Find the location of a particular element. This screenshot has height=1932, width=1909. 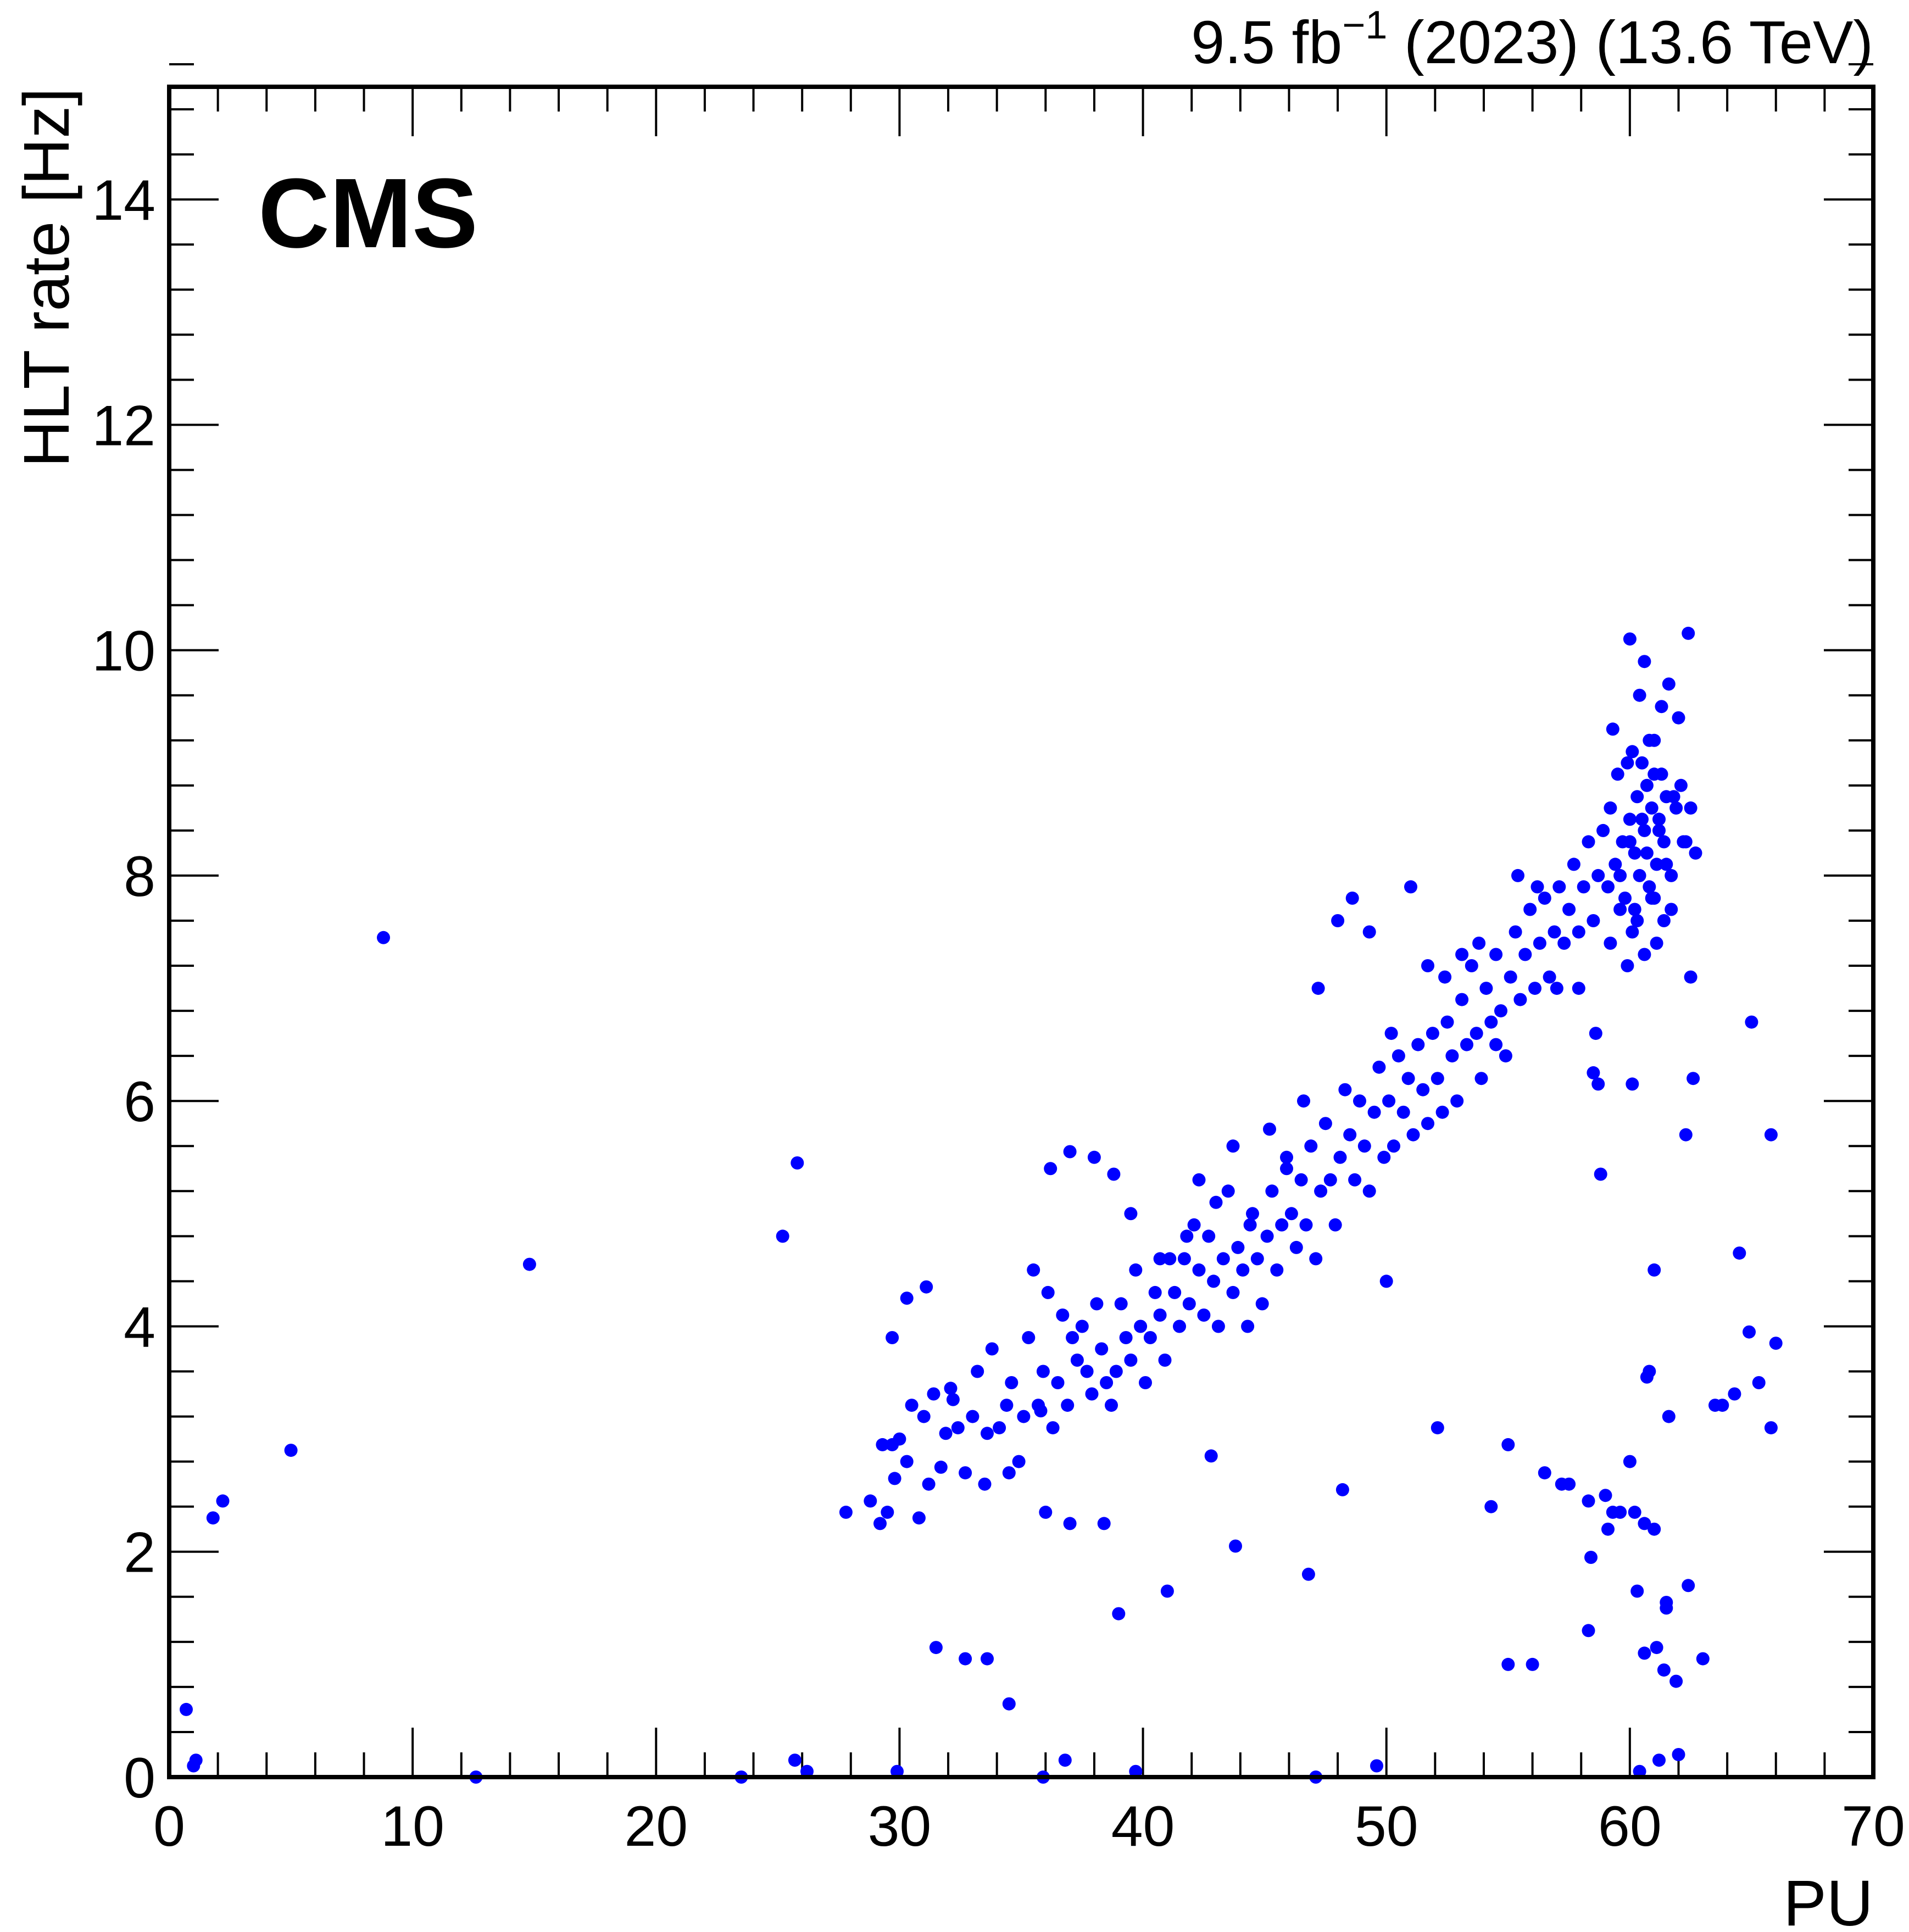

x-tick-label: 0 is located at coordinates (169, 1826).